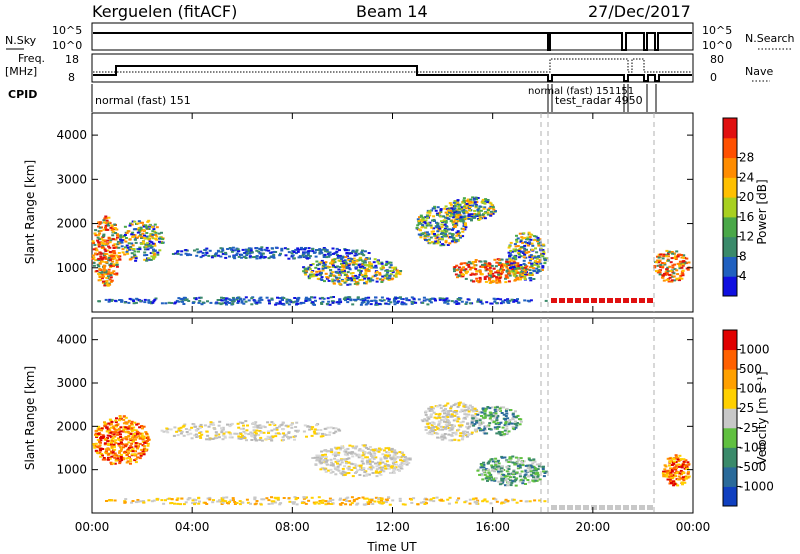 The height and width of the screenshot is (554, 800). What do you see at coordinates (759, 71) in the screenshot?
I see `nave-label: Nave` at bounding box center [759, 71].